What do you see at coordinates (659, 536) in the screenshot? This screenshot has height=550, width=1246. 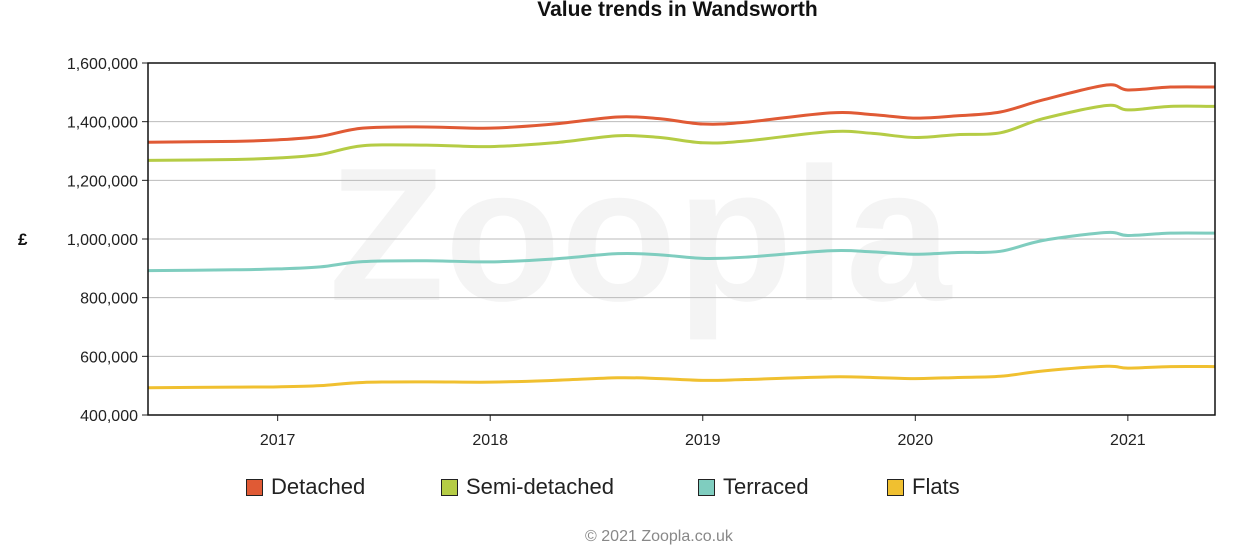 I see `copyright-footer: © 2021 Zoopla.co.uk` at bounding box center [659, 536].